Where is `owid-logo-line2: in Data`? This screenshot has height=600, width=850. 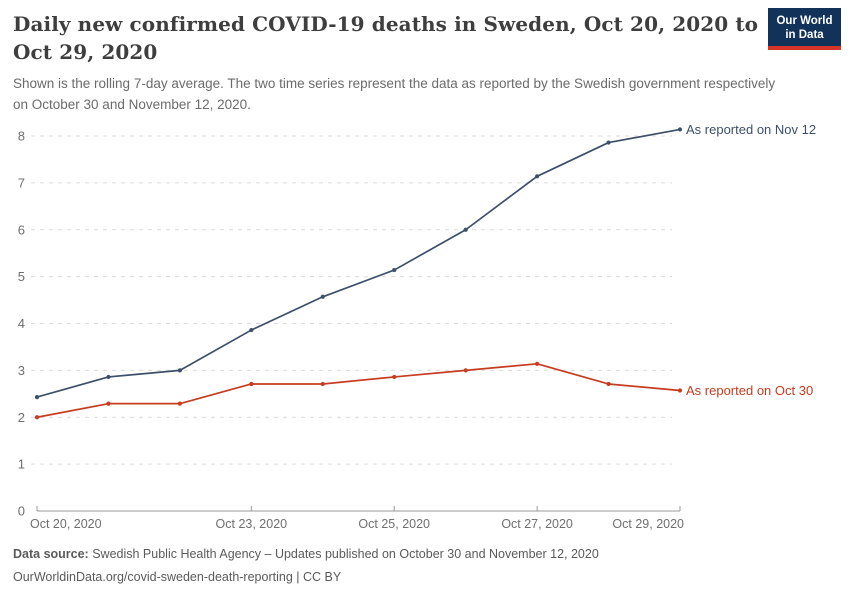
owid-logo-line2: in Data is located at coordinates (804, 35).